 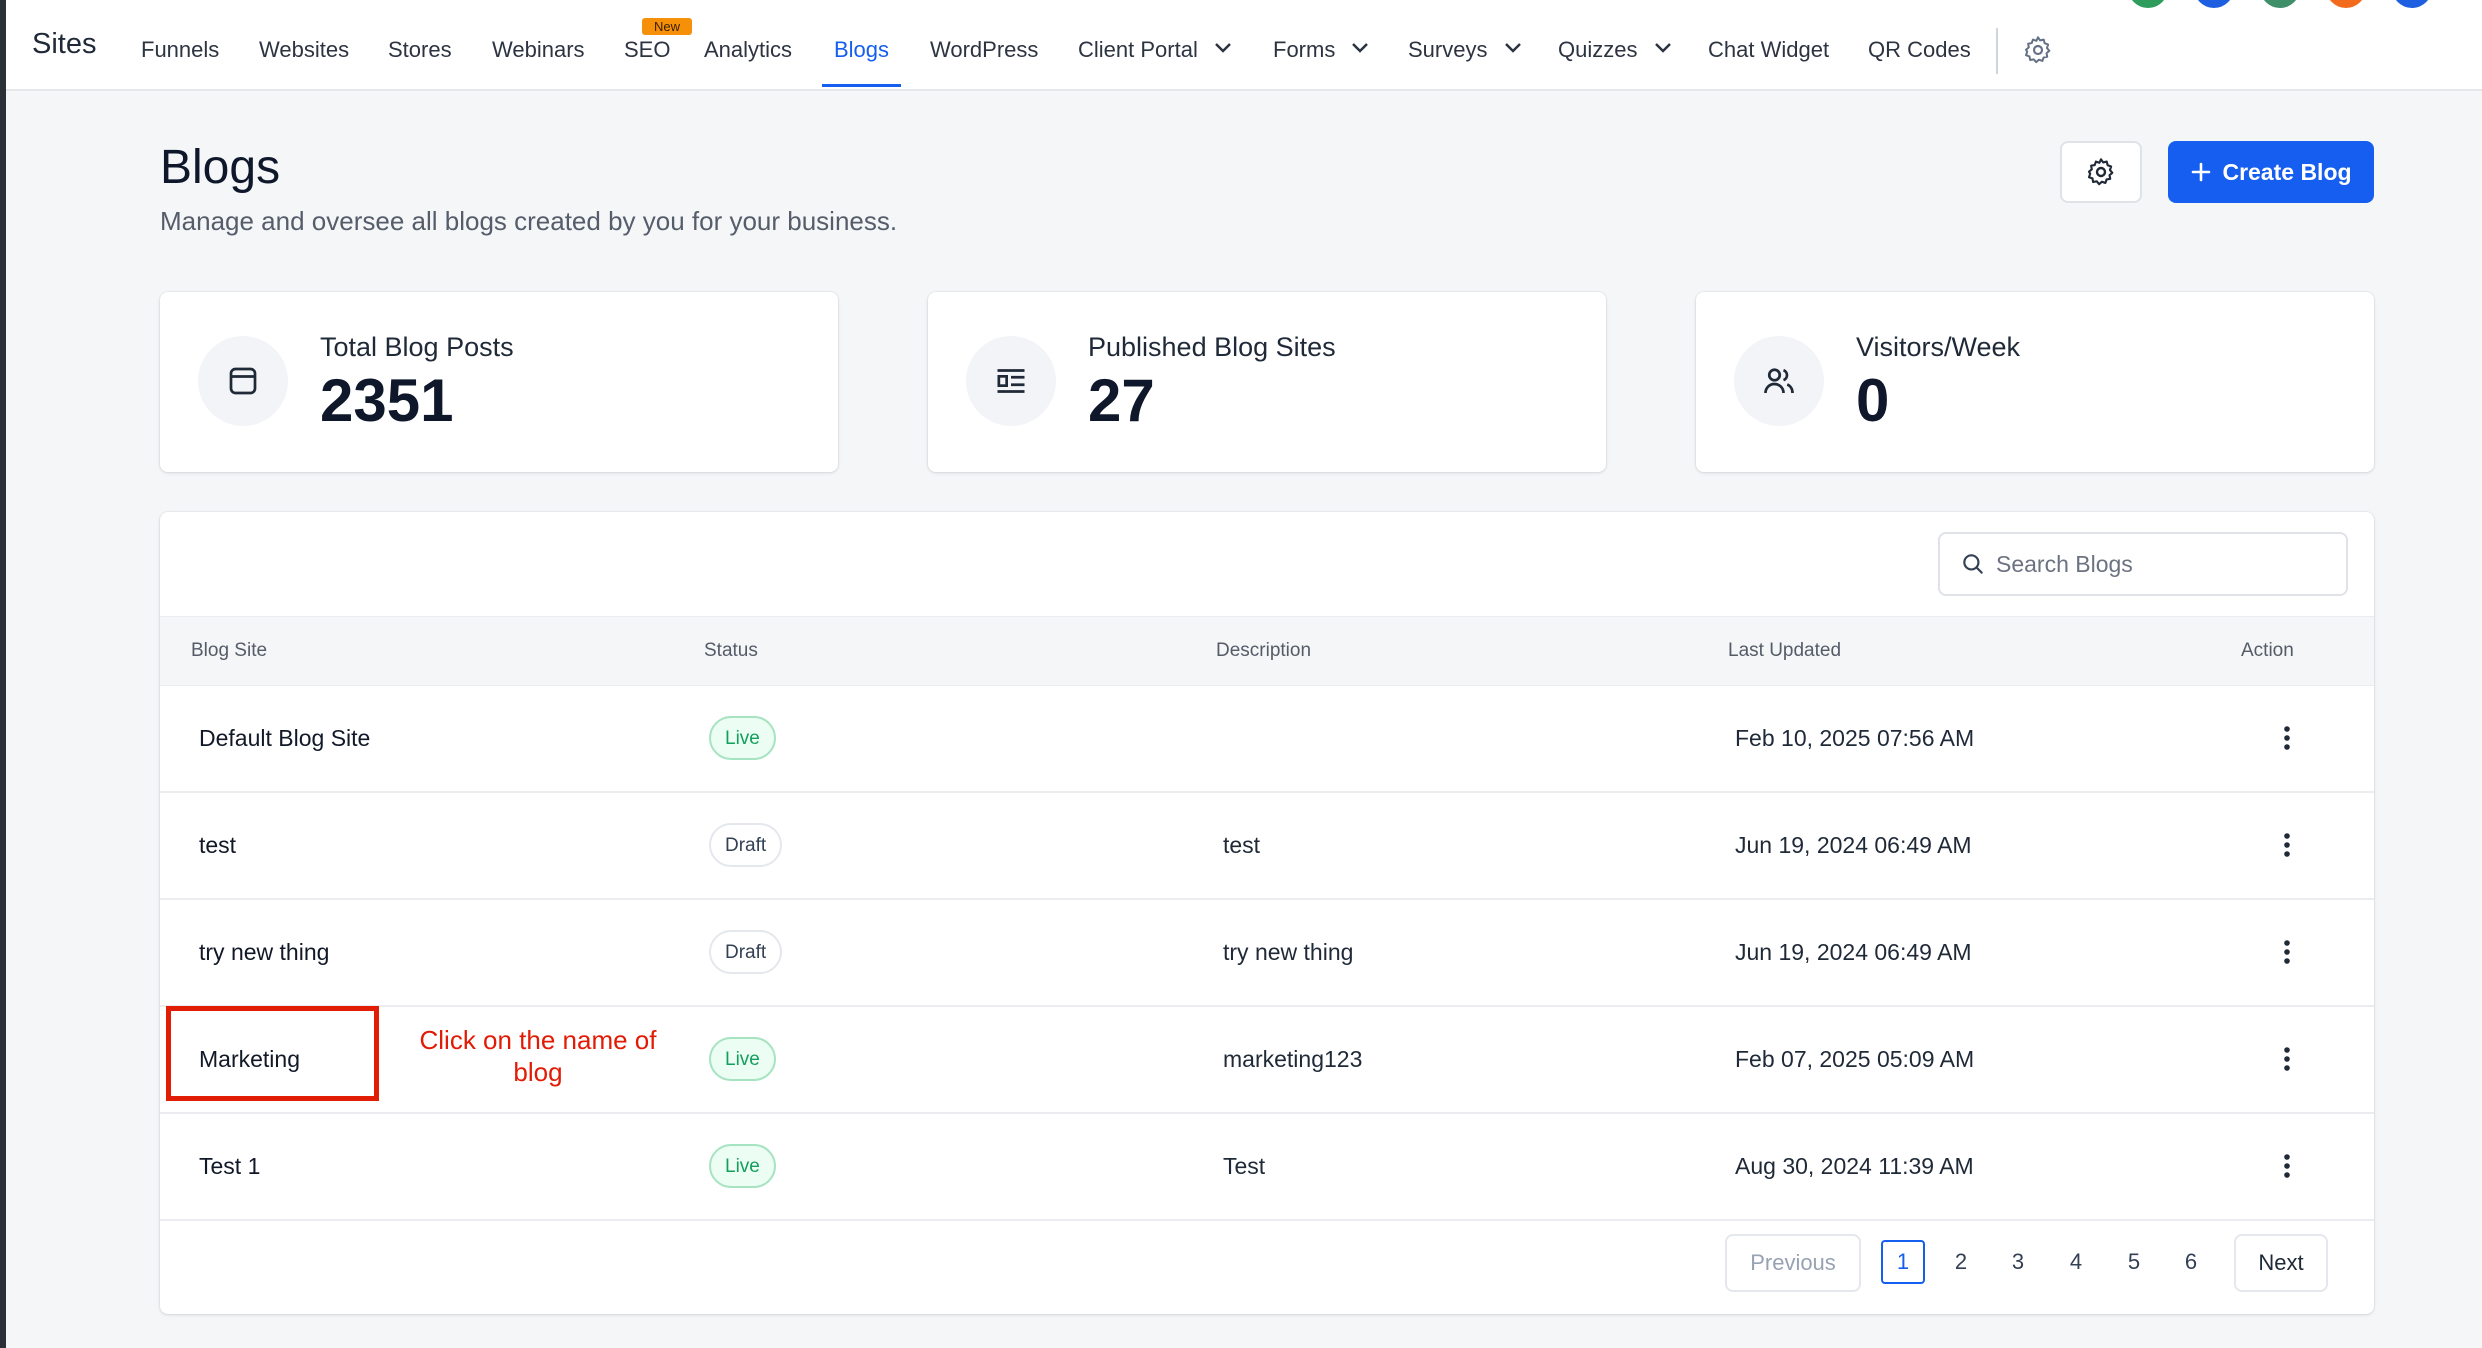 I want to click on nav-label: Forms, so click(x=1304, y=49).